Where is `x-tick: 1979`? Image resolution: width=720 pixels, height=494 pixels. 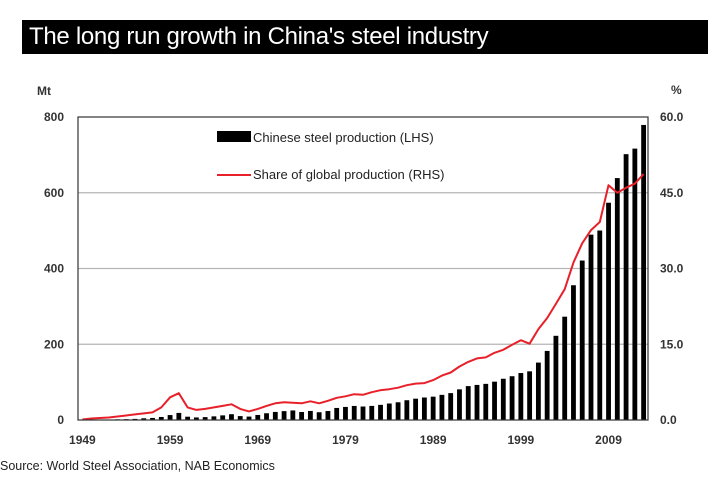 x-tick: 1979 is located at coordinates (345, 440).